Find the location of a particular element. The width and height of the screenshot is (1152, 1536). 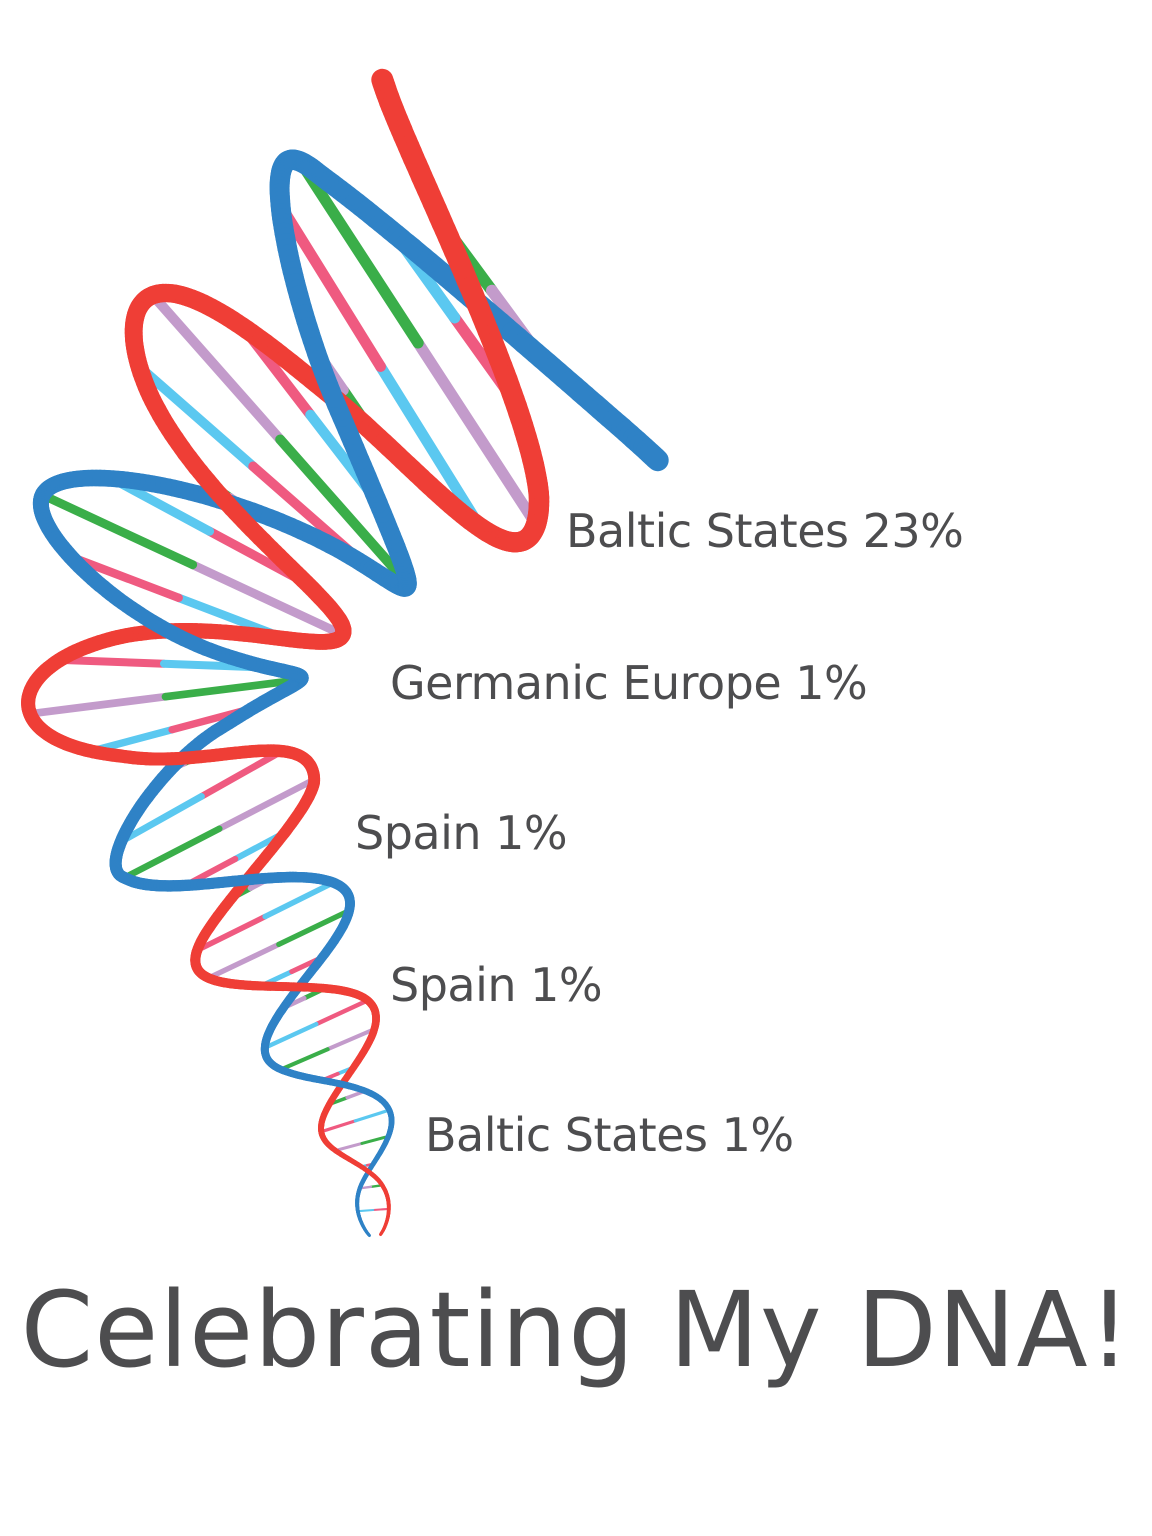

ancestry-label-baltic-states-23: Baltic States 23% is located at coordinates (765, 531).